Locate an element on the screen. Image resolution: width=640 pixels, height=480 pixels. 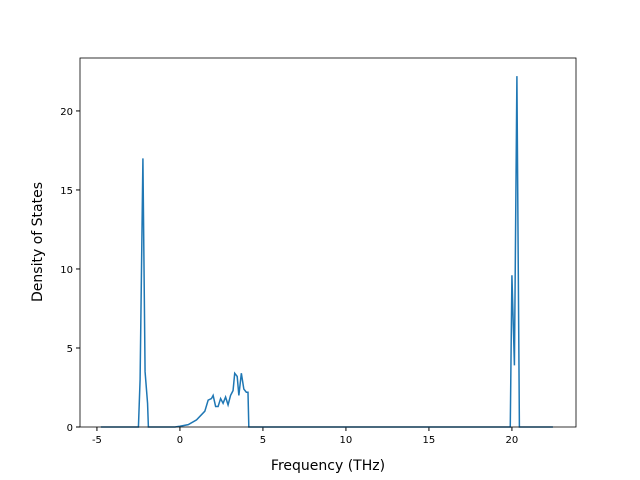
x-tick-label: -5 is located at coordinates (97, 440).